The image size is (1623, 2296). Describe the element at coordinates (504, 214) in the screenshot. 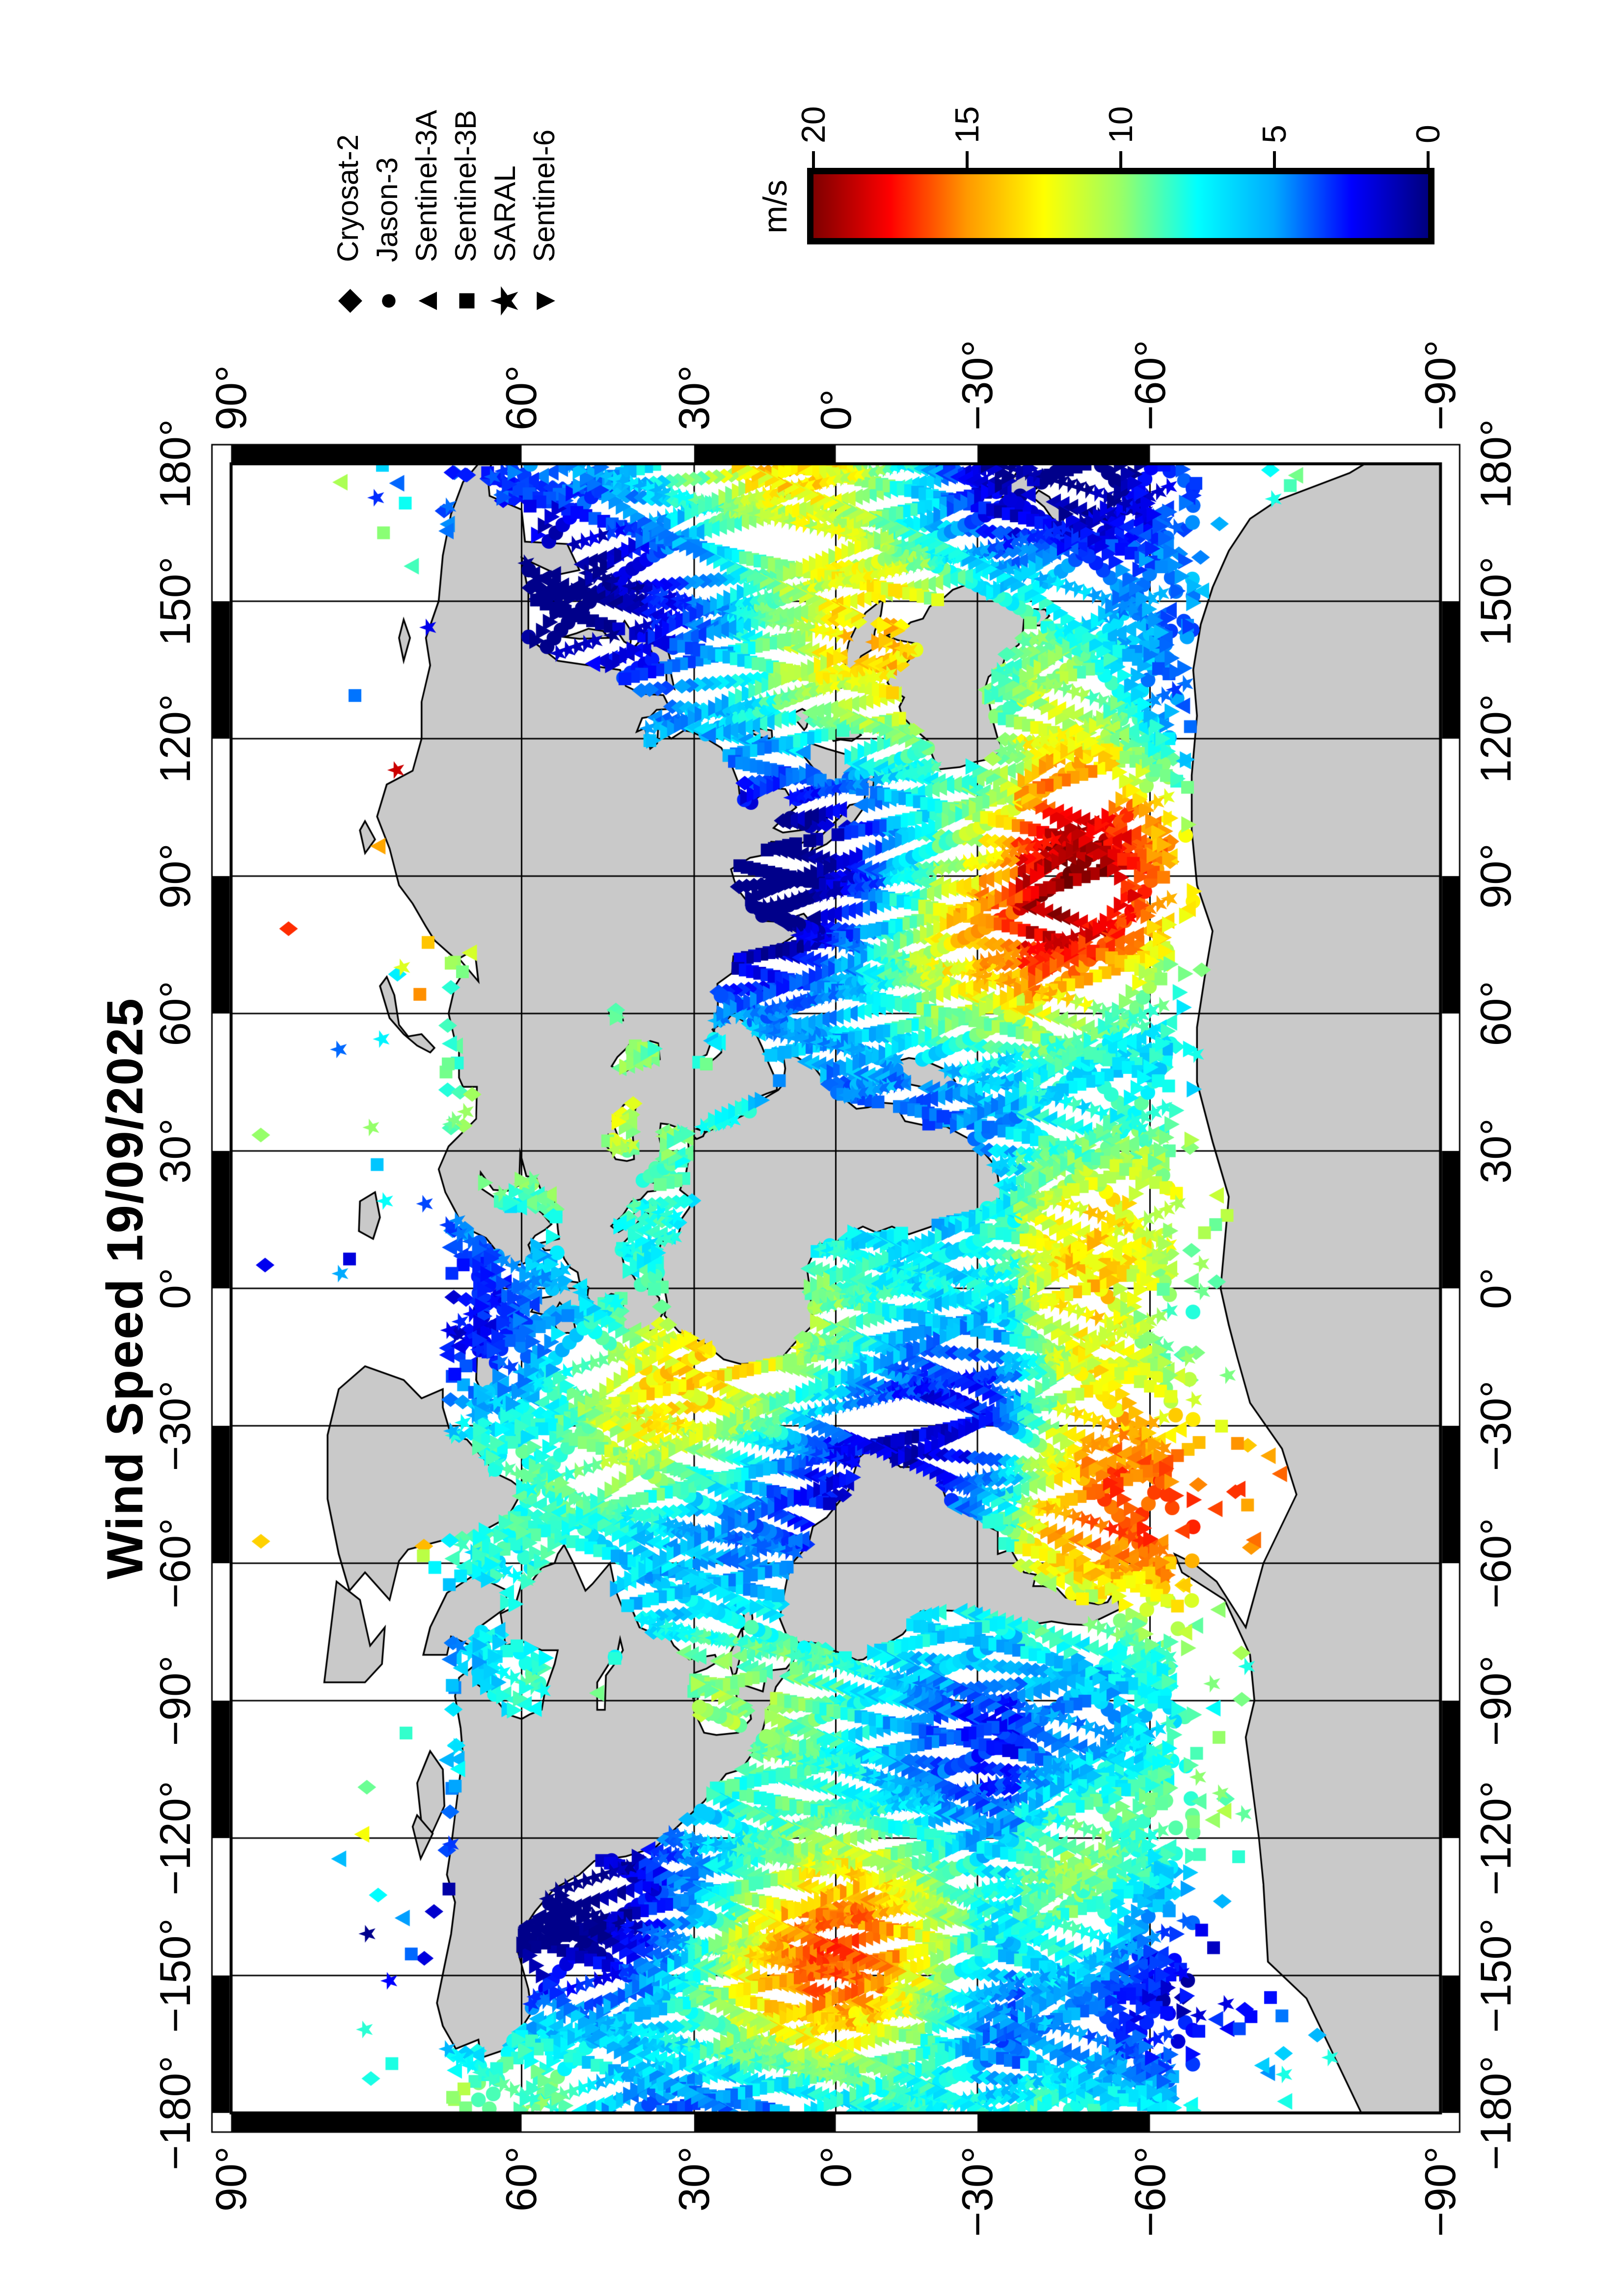

I see `legend-item-label: SARAL` at that location.